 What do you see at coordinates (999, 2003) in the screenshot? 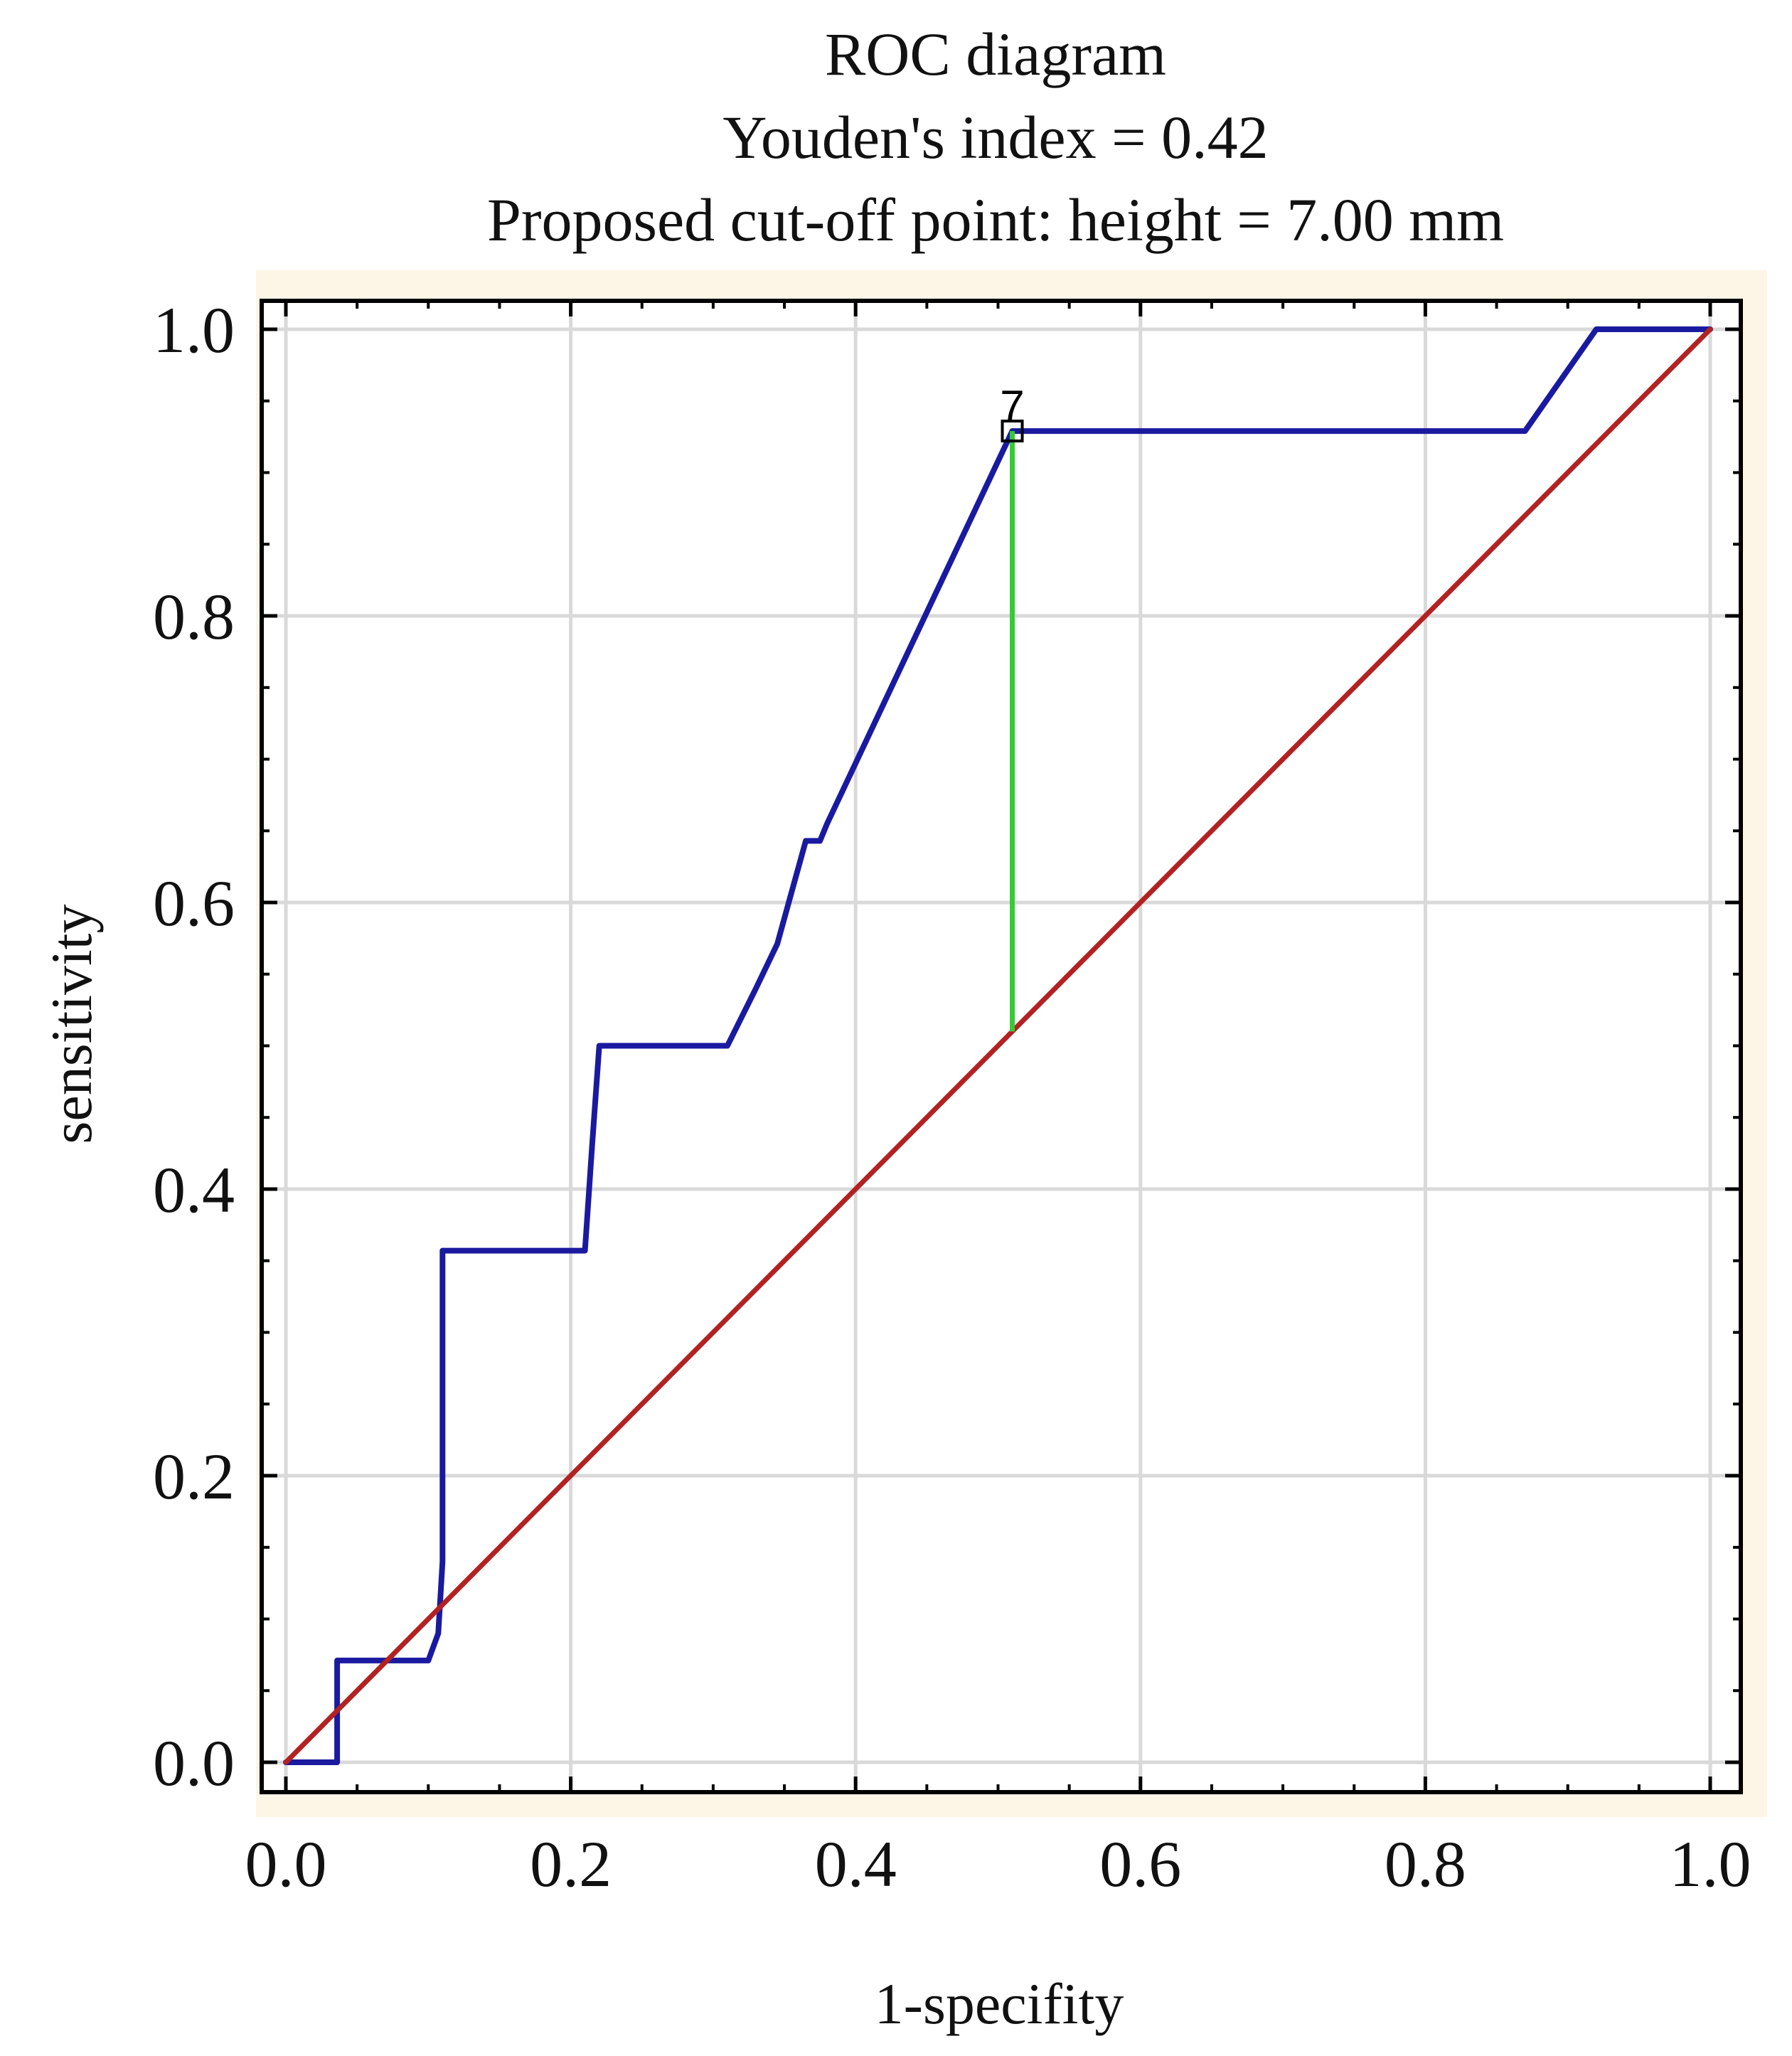
I see `x-axis-label: 1-specifity` at bounding box center [999, 2003].